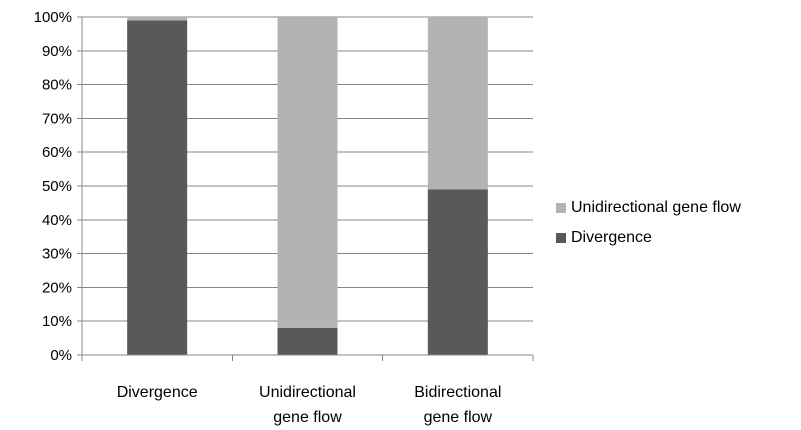 The image size is (801, 430). I want to click on legend: Unidirectional gene flow Divergence, so click(648, 223).